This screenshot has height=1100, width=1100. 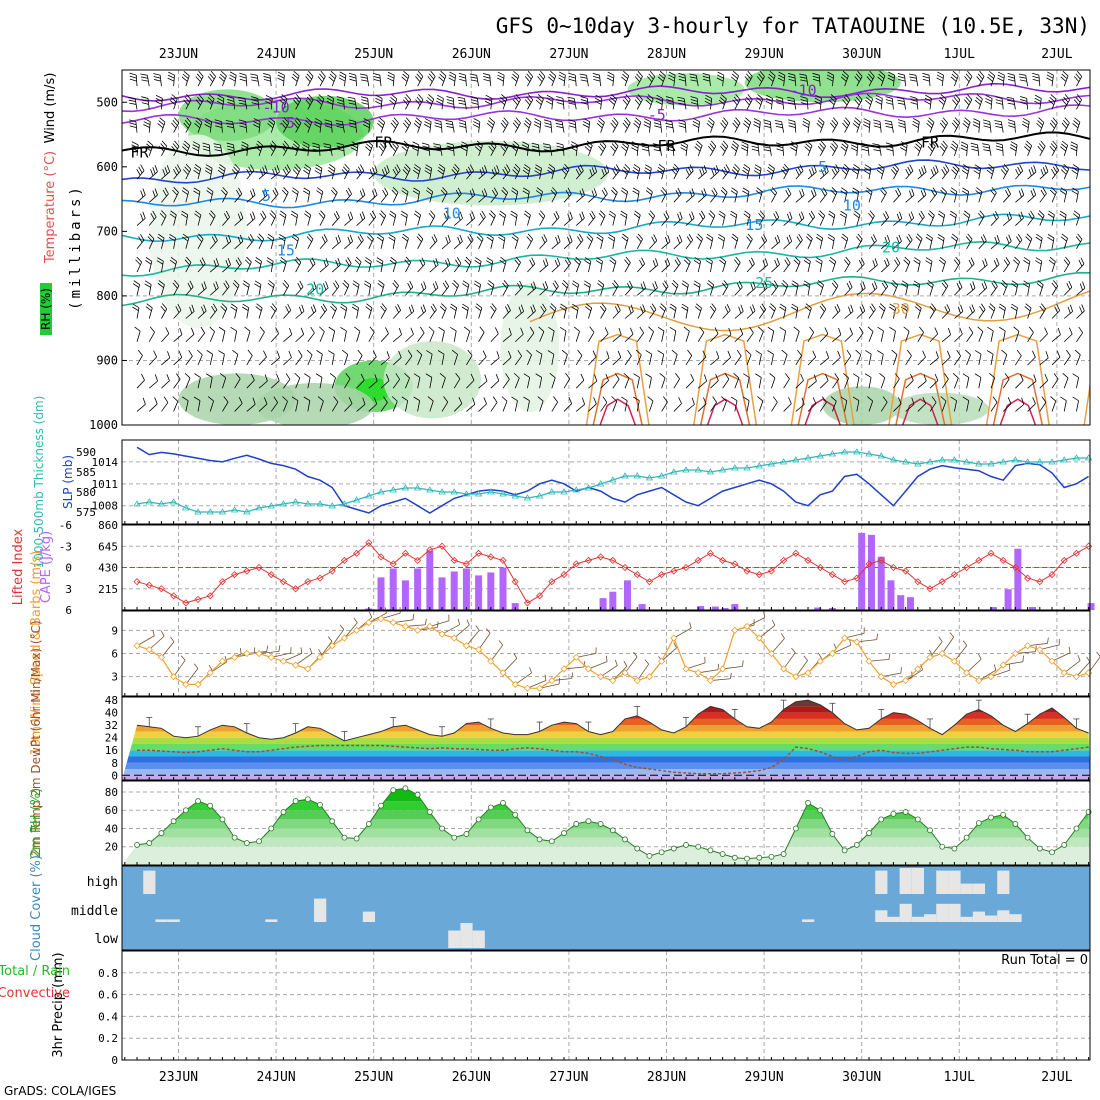 What do you see at coordinates (178, 54) in the screenshot?
I see `date-label-top: 23JUN` at bounding box center [178, 54].